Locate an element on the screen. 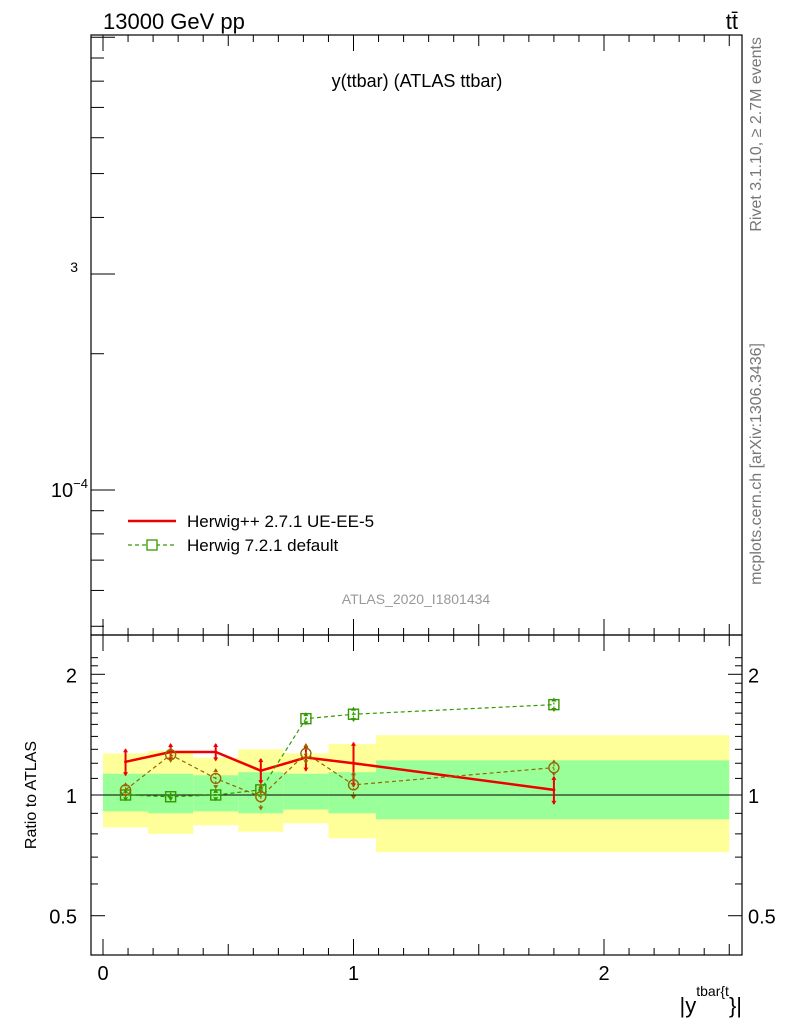 The height and width of the screenshot is (1024, 786). mcplots-label: mcplots.cern.ch [arXiv:1306.3436] is located at coordinates (756, 464).